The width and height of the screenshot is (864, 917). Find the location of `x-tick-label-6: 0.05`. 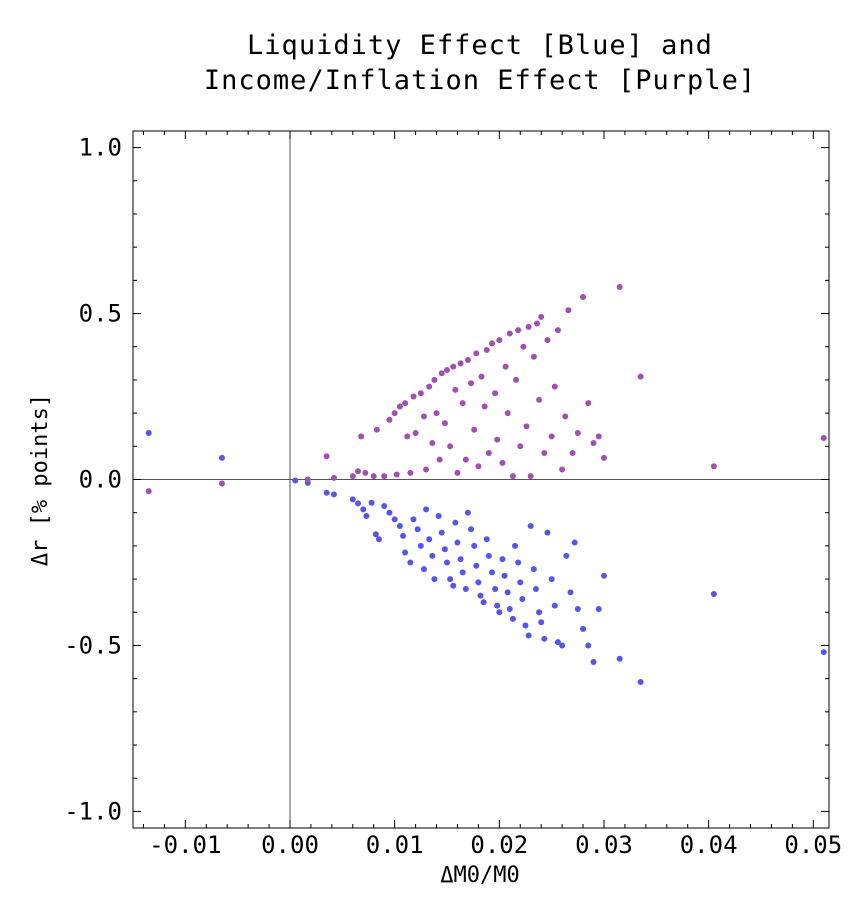

x-tick-label-6: 0.05 is located at coordinates (813, 845).